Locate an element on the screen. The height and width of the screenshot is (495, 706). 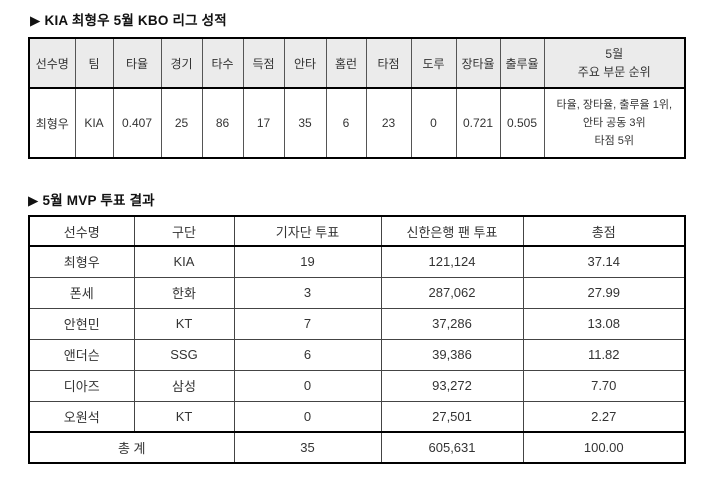
cell-press-vote: 19 is located at coordinates (307, 261).